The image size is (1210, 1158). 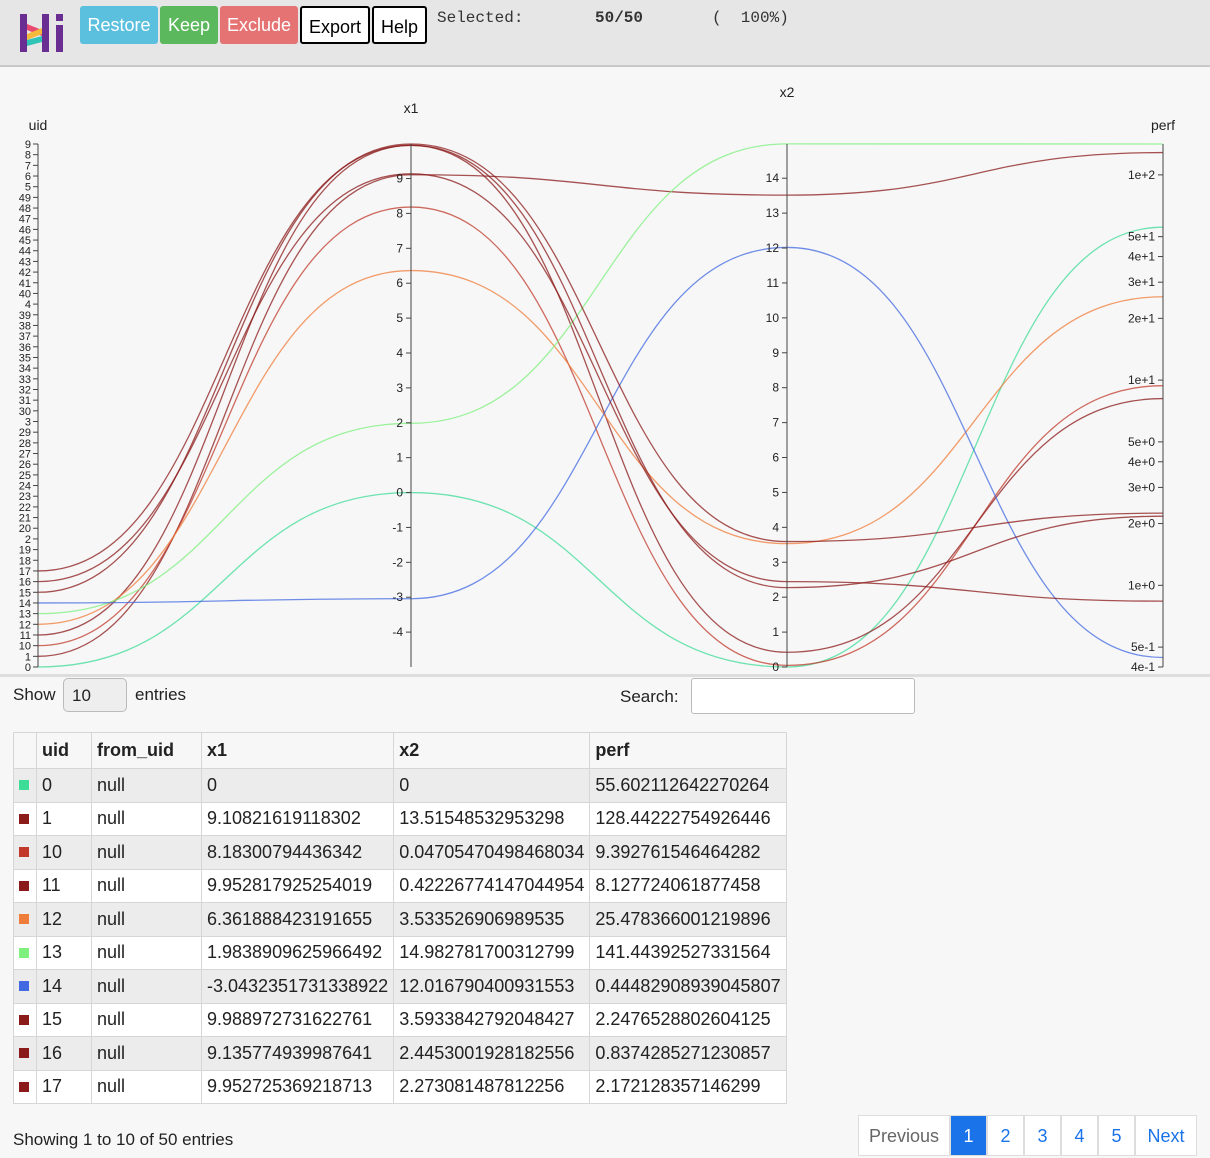 I want to click on uid-tick-label: 25, so click(x=25, y=476).